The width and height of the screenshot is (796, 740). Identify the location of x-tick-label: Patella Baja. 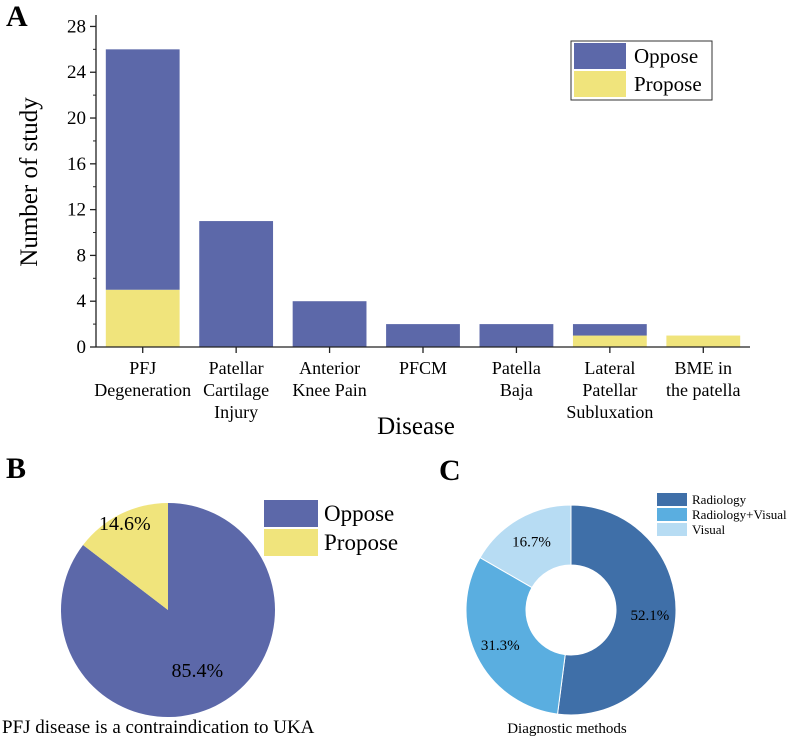
(516, 379).